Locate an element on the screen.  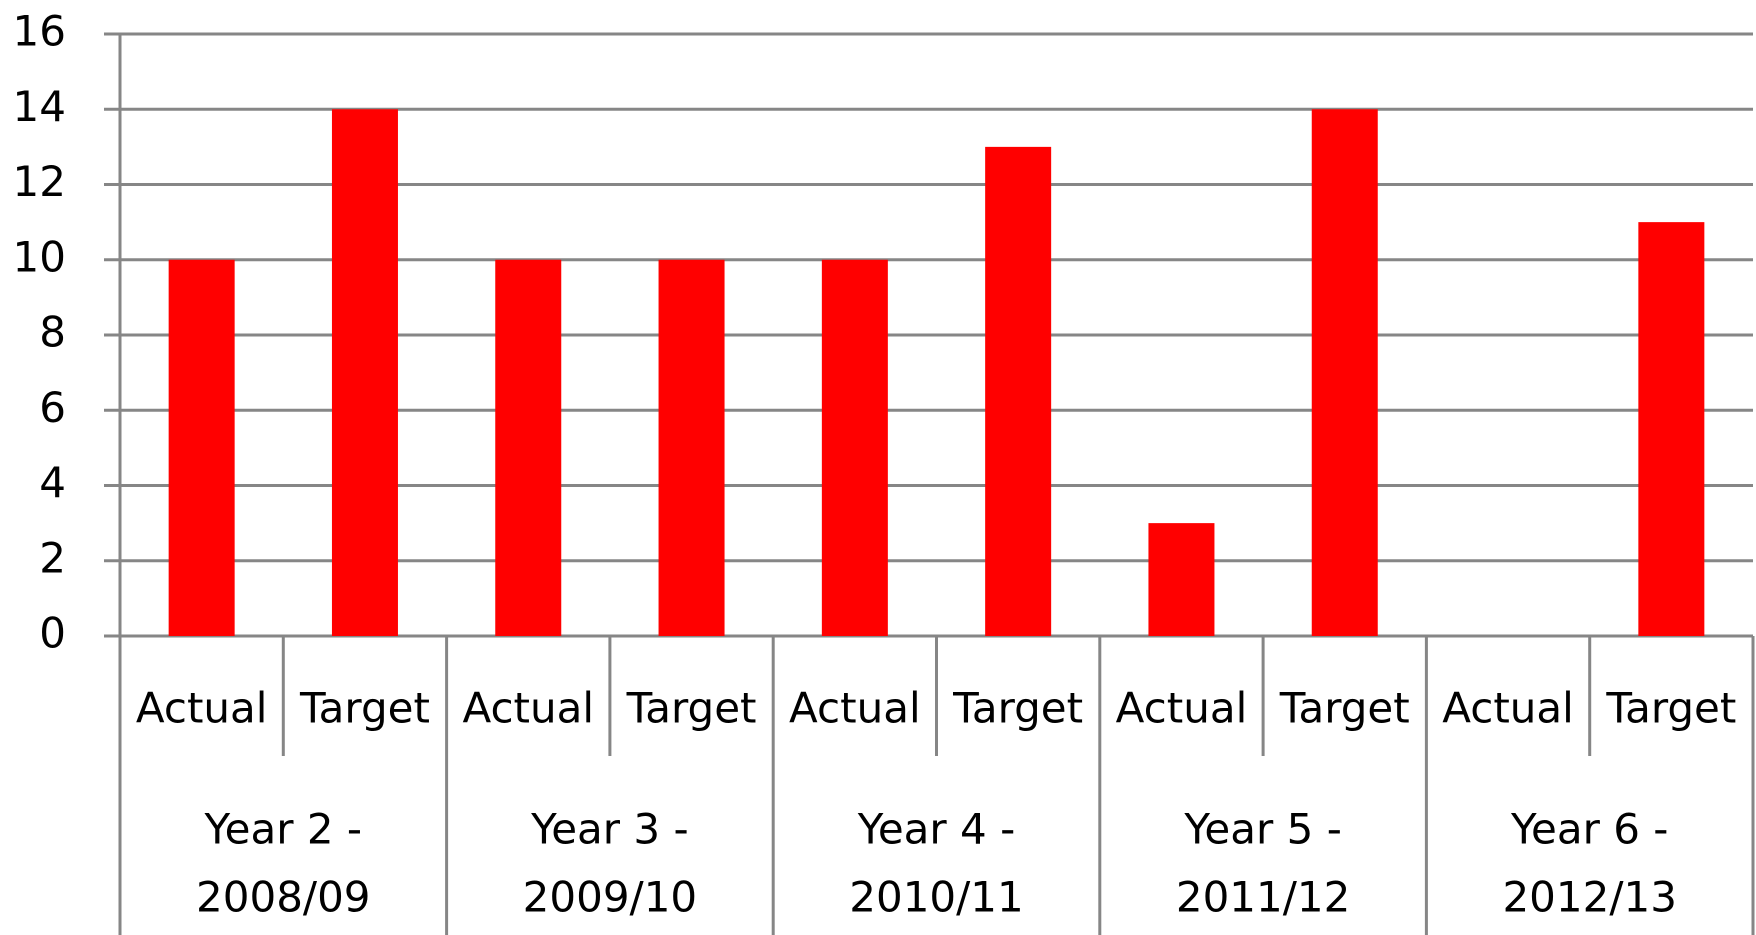
group-label: Year 6 - is located at coordinates (1589, 829).